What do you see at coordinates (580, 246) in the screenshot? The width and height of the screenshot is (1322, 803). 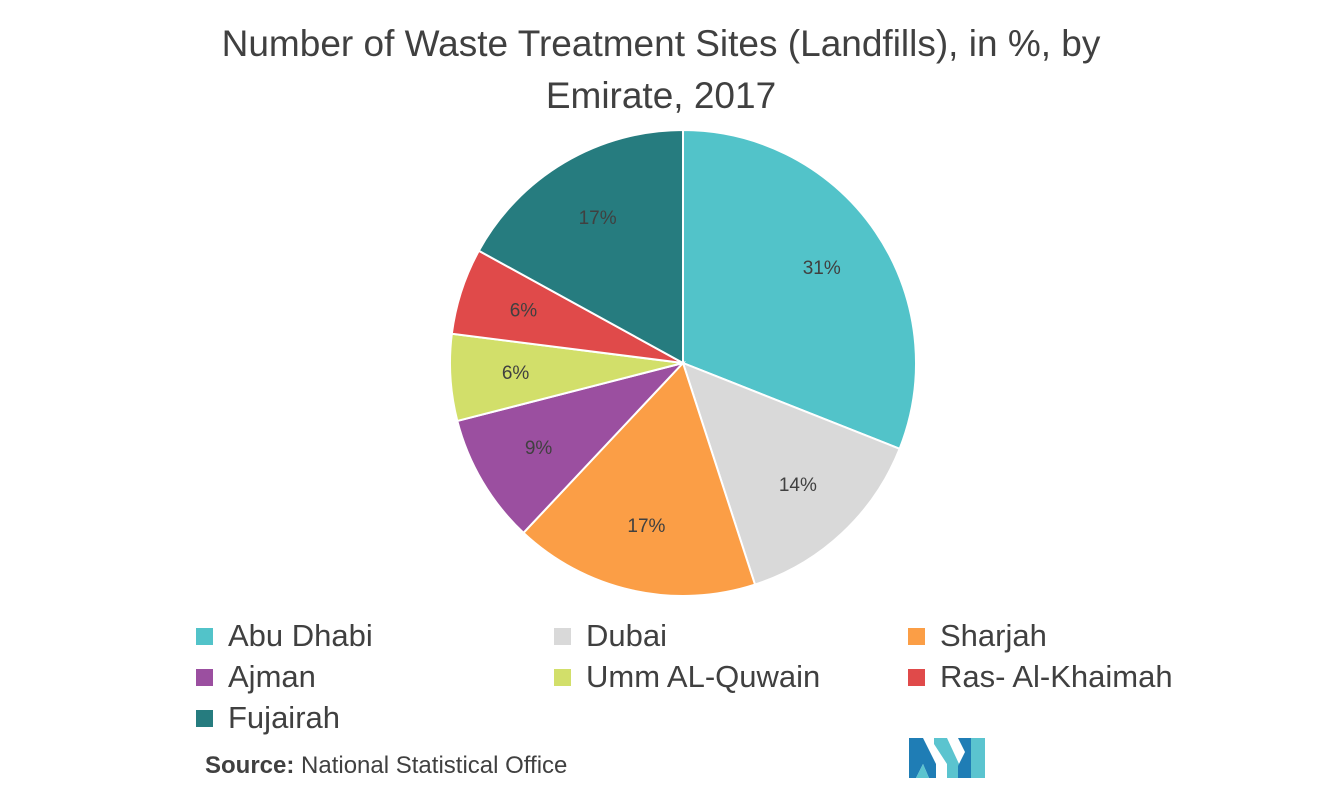 I see `pie-slice-fujairah` at bounding box center [580, 246].